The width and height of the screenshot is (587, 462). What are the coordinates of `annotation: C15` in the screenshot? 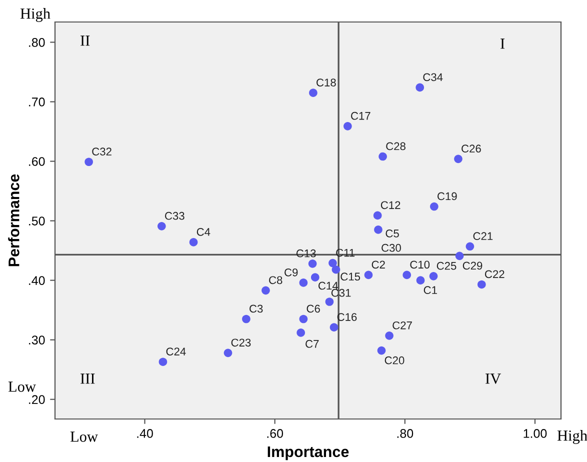 It's located at (350, 276).